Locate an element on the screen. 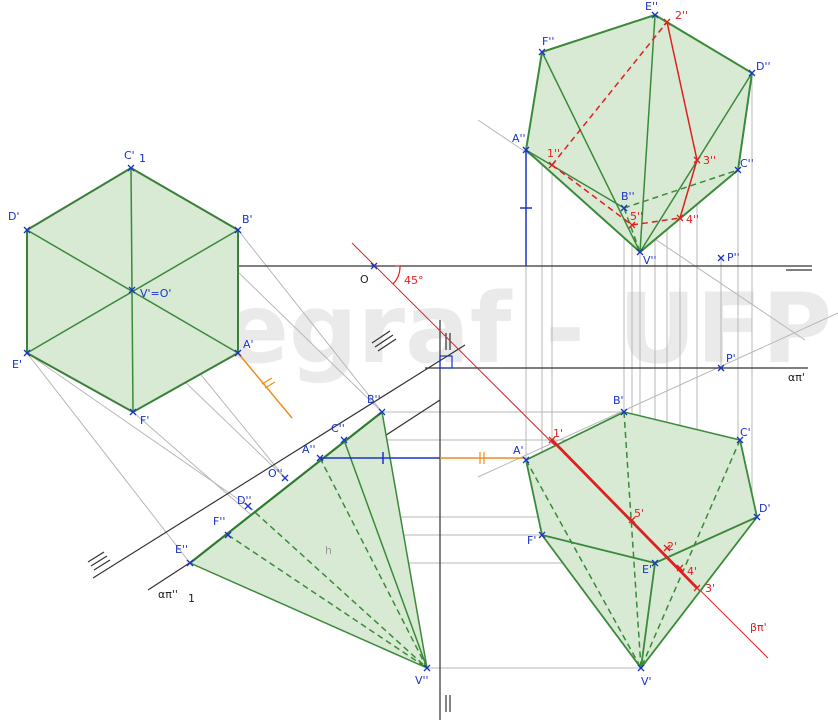  label-D2-1: D'' is located at coordinates (244, 500).